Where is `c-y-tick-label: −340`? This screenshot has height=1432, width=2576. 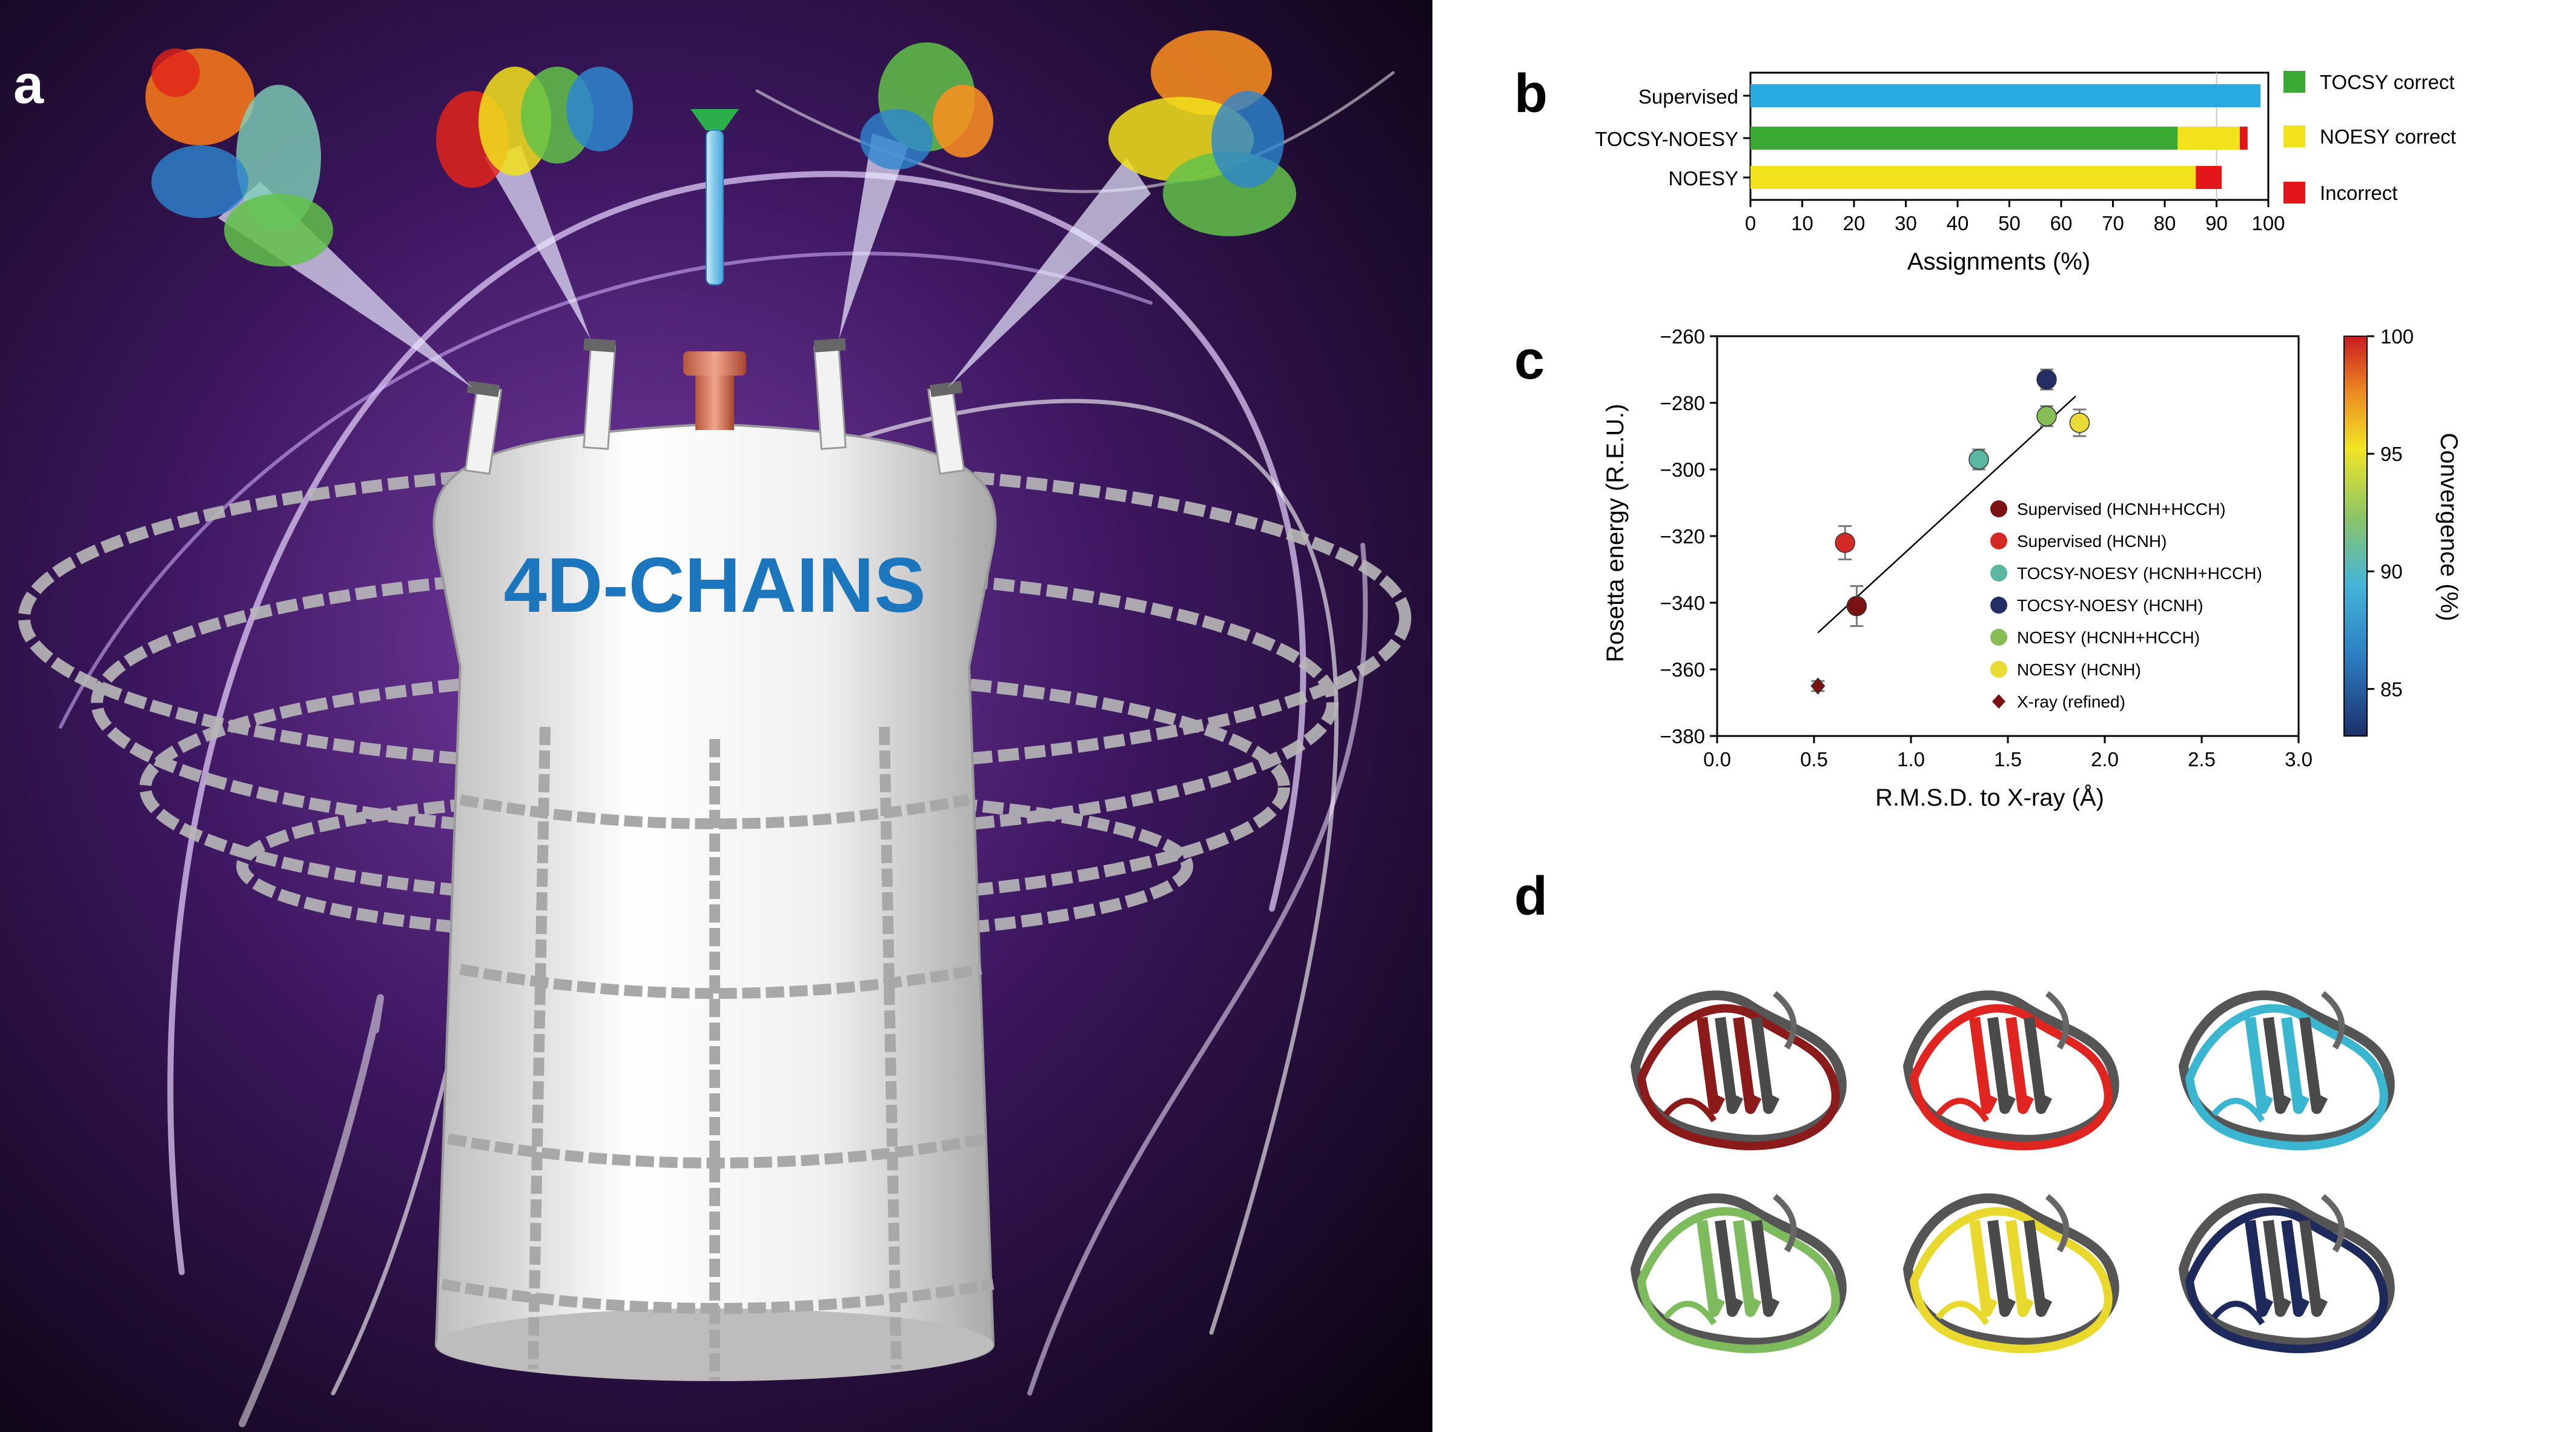 c-y-tick-label: −340 is located at coordinates (1682, 603).